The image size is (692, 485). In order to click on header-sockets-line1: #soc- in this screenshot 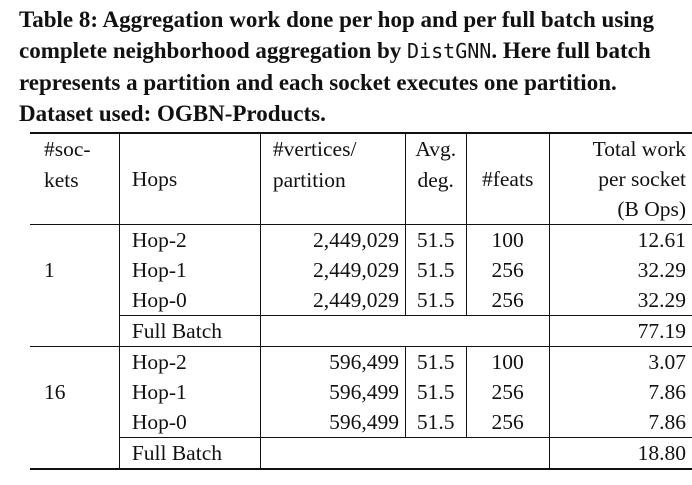, I will do `click(67, 149)`.